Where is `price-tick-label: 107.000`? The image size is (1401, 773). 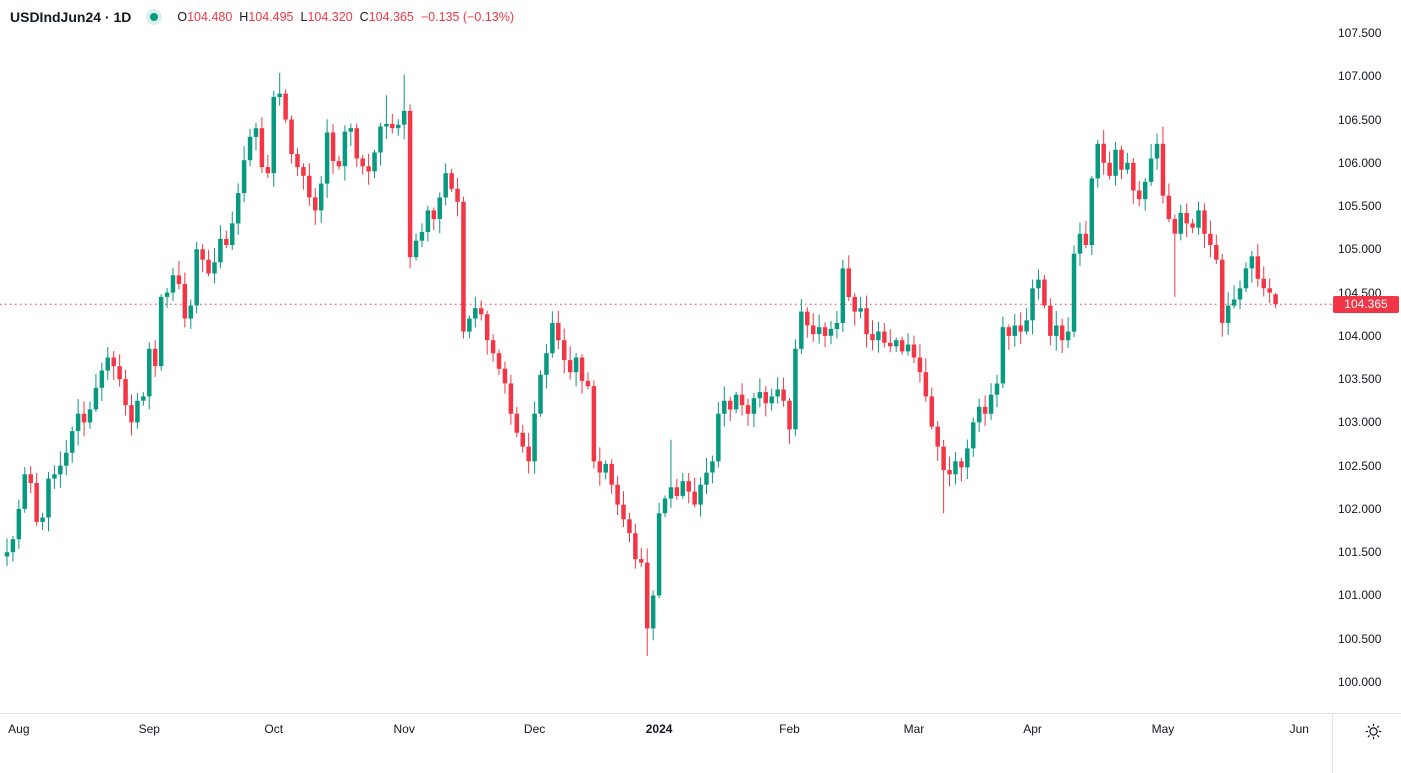
price-tick-label: 107.000 is located at coordinates (1360, 76).